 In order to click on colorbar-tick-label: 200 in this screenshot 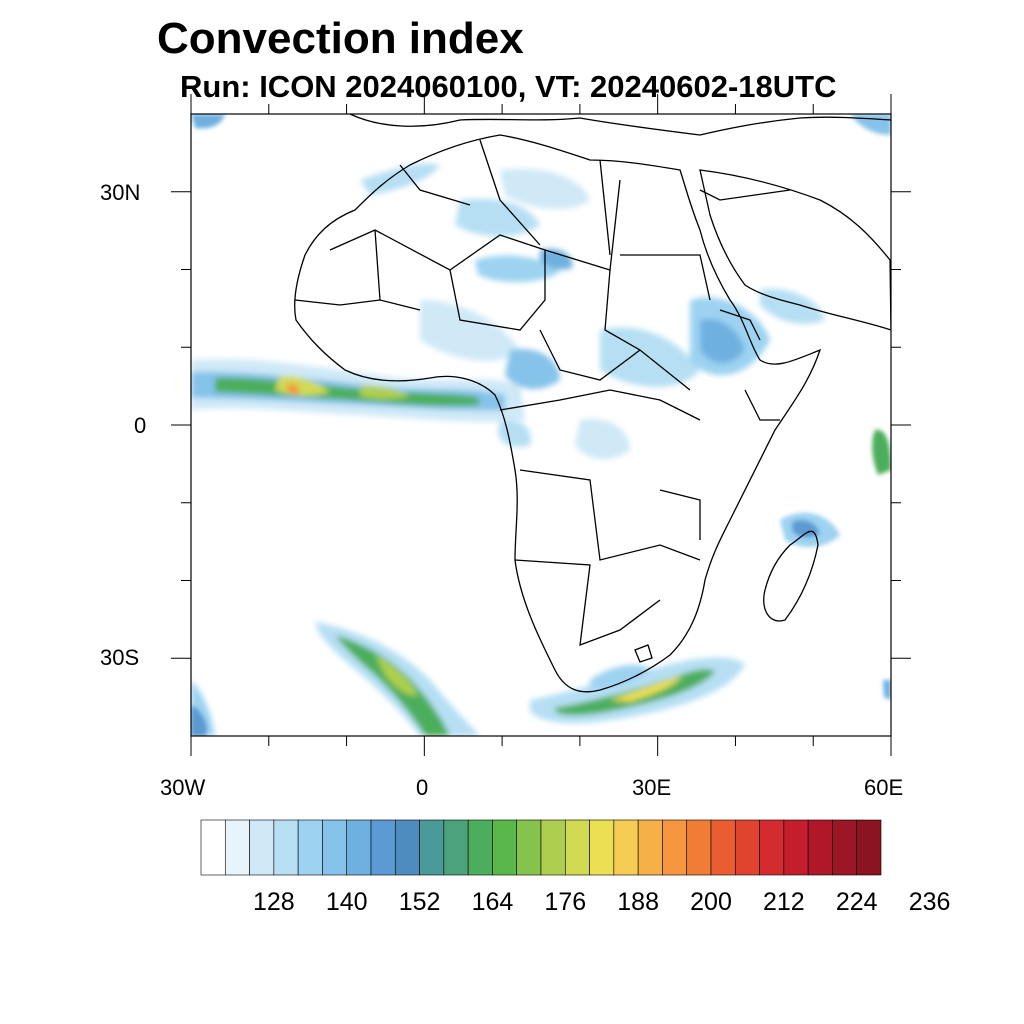, I will do `click(711, 902)`.